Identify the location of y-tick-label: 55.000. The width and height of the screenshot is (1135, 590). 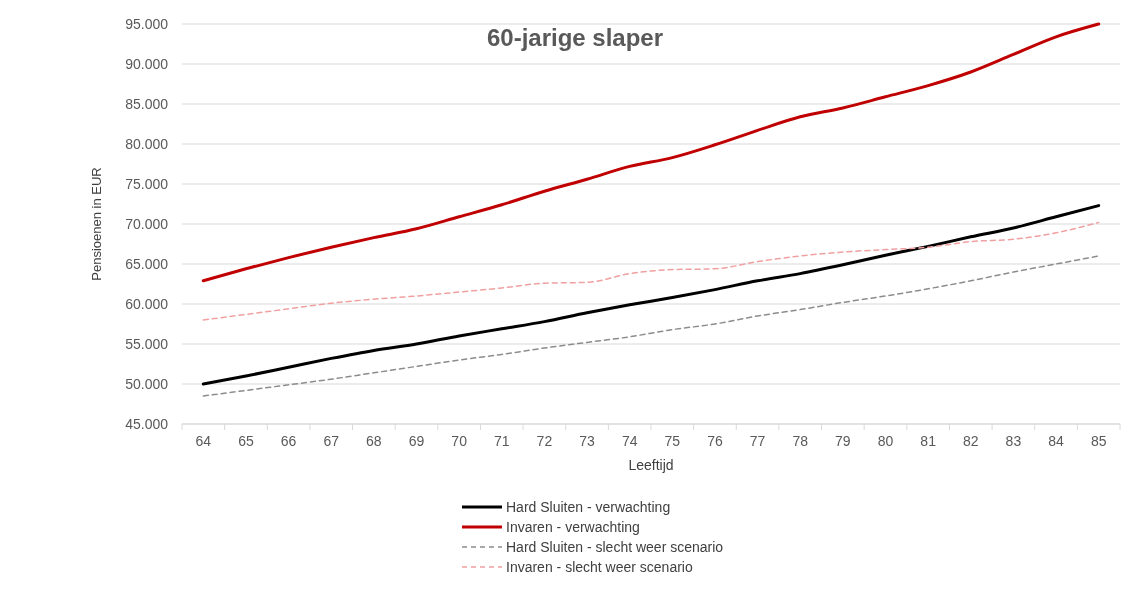
(147, 343).